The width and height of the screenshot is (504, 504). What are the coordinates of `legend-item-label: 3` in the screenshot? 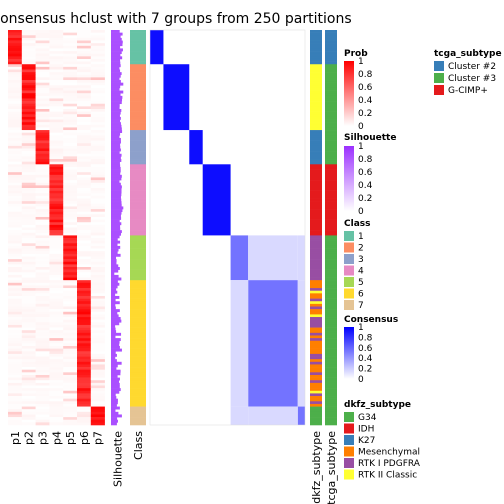 It's located at (361, 260).